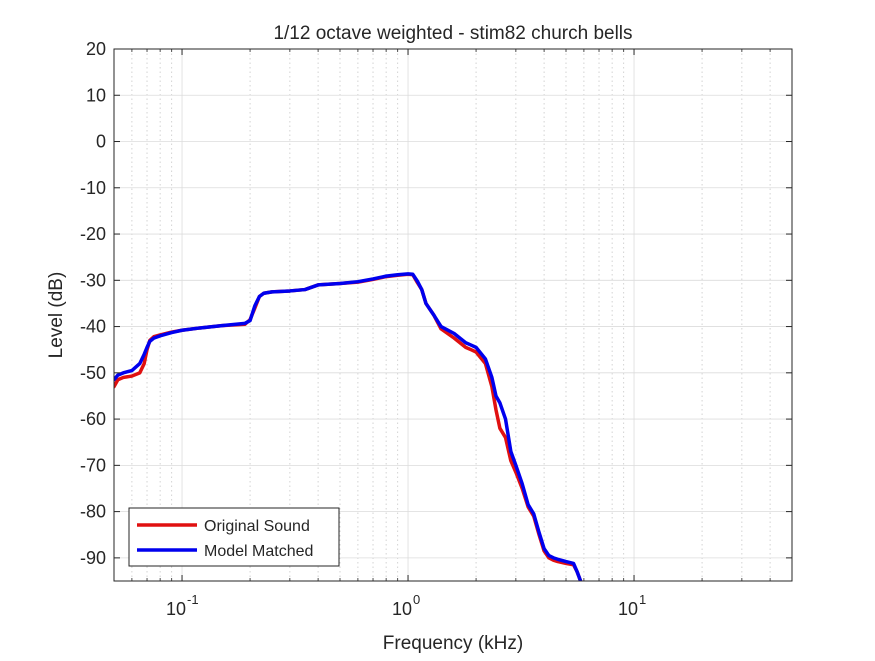 The width and height of the screenshot is (875, 661). What do you see at coordinates (93, 280) in the screenshot?
I see `y-tick-label: -30` at bounding box center [93, 280].